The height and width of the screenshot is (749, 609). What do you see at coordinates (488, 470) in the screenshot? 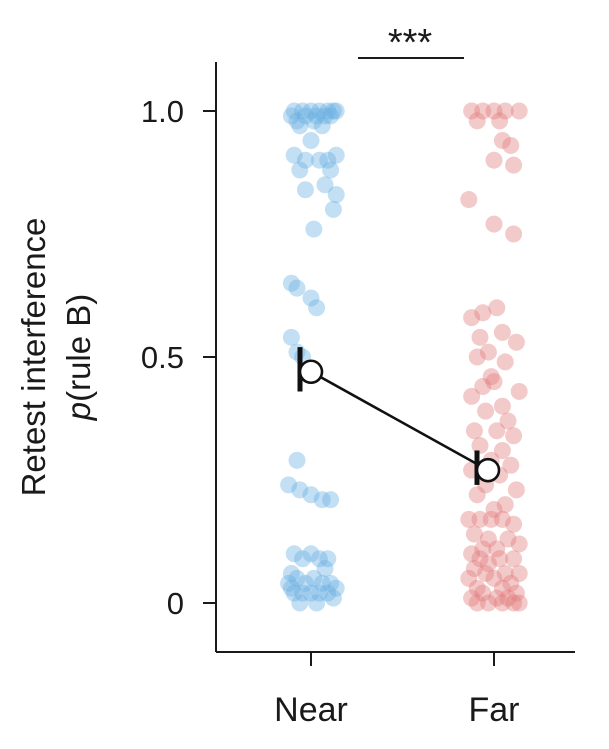
I see `far-mean-marker` at bounding box center [488, 470].